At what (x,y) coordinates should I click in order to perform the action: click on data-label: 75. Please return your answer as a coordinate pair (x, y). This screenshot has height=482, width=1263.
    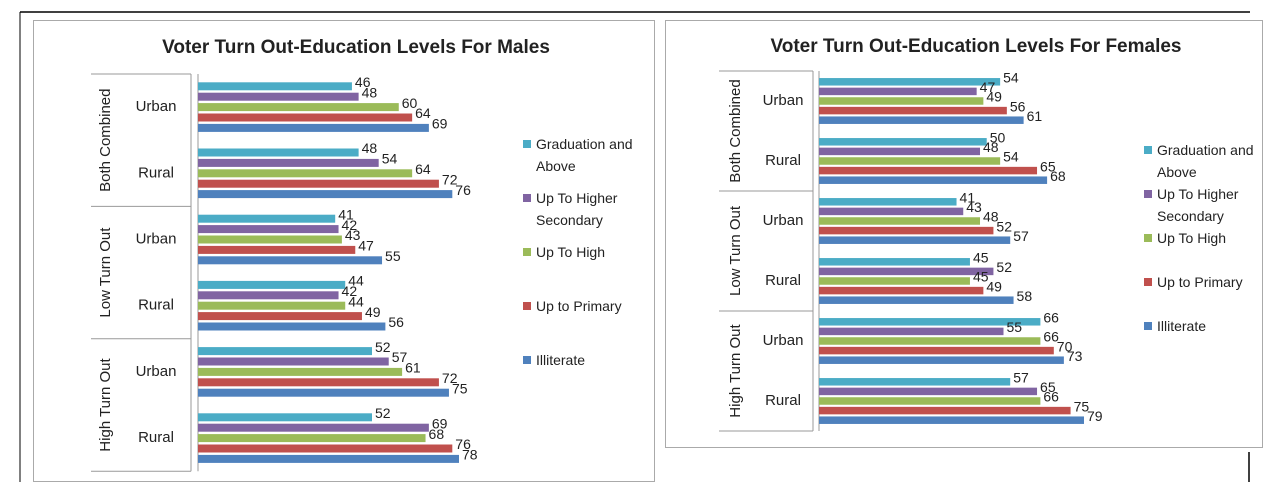
    Looking at the image, I should click on (1082, 406).